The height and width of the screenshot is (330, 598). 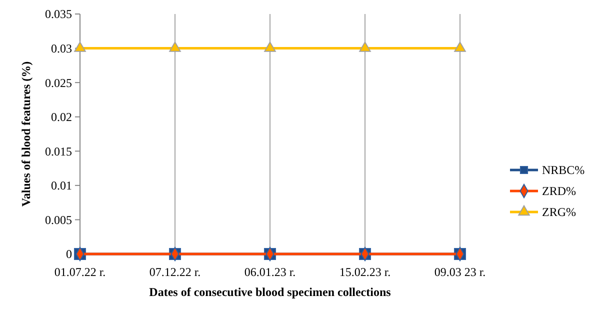 What do you see at coordinates (58, 219) in the screenshot?
I see `y-tick-label: 0.005` at bounding box center [58, 219].